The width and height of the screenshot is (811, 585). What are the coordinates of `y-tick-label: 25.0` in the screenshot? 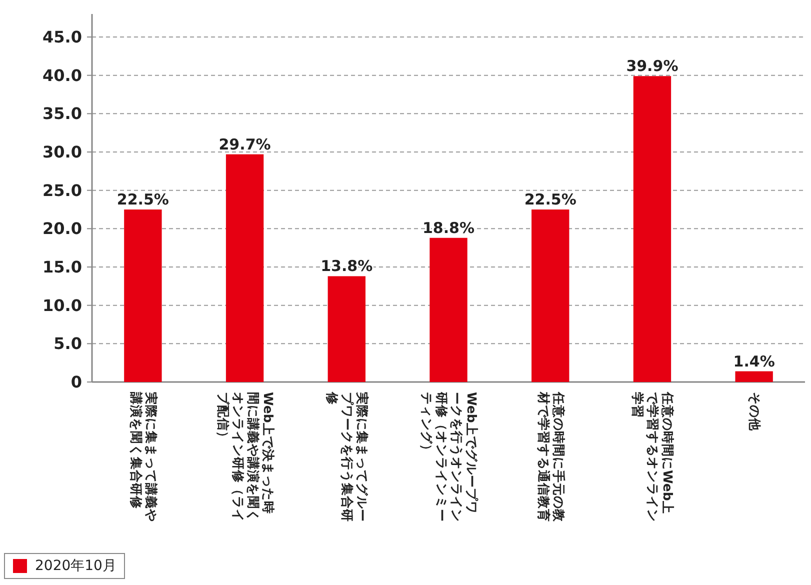 It's located at (62, 190).